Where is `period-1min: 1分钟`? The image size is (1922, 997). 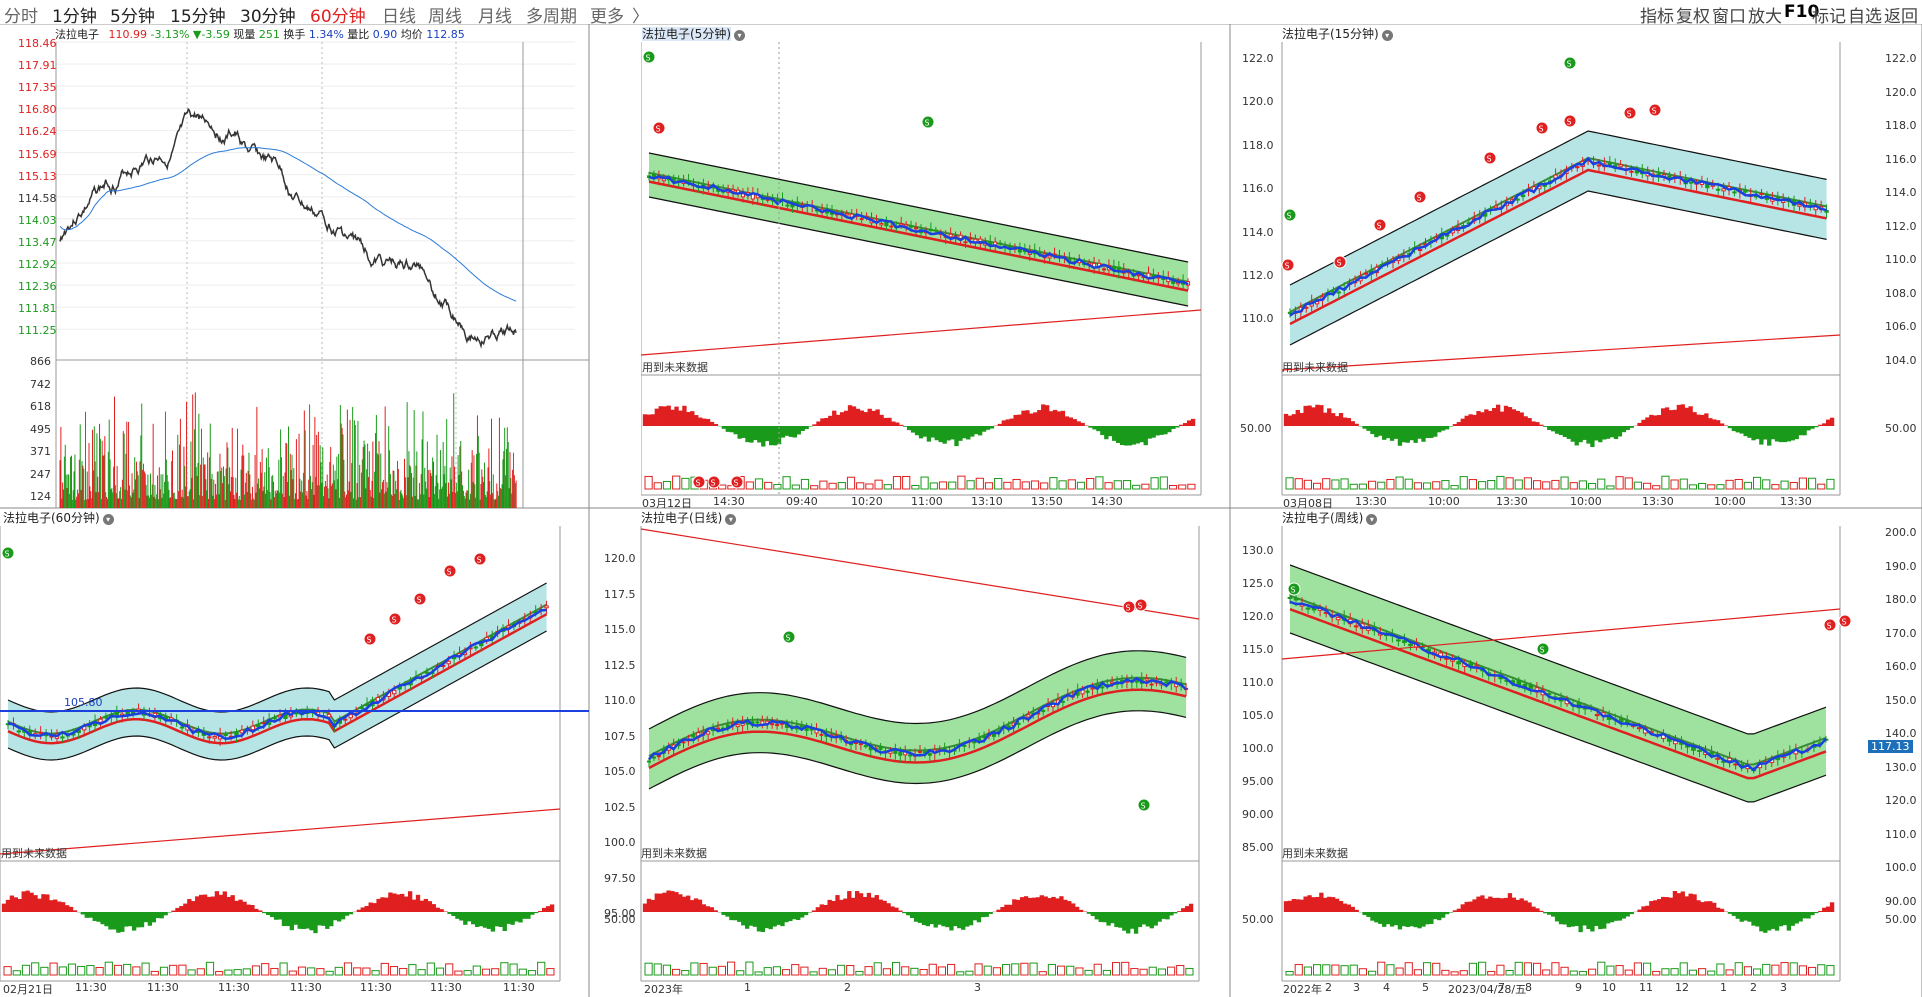 period-1min: 1分钟 is located at coordinates (74, 17).